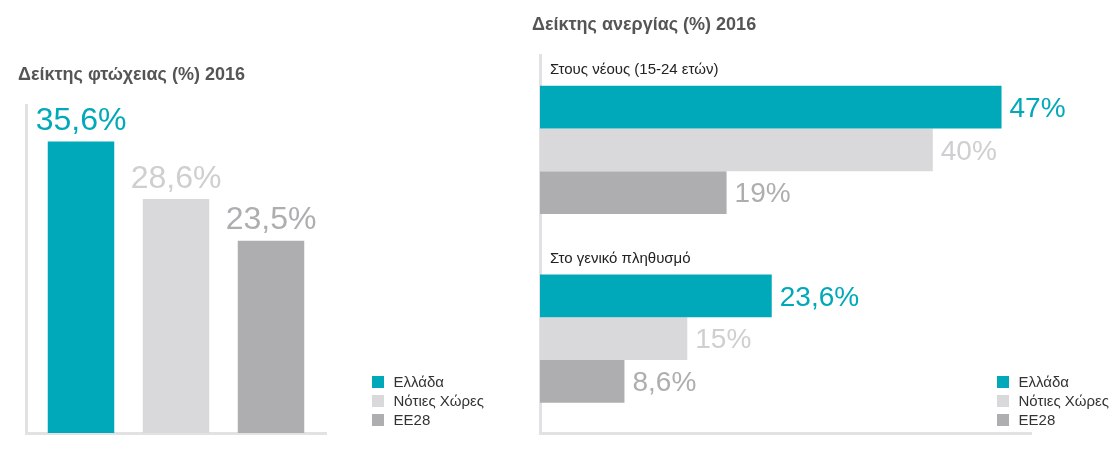  What do you see at coordinates (1037, 107) in the screenshot?
I see `data-label: 47%` at bounding box center [1037, 107].